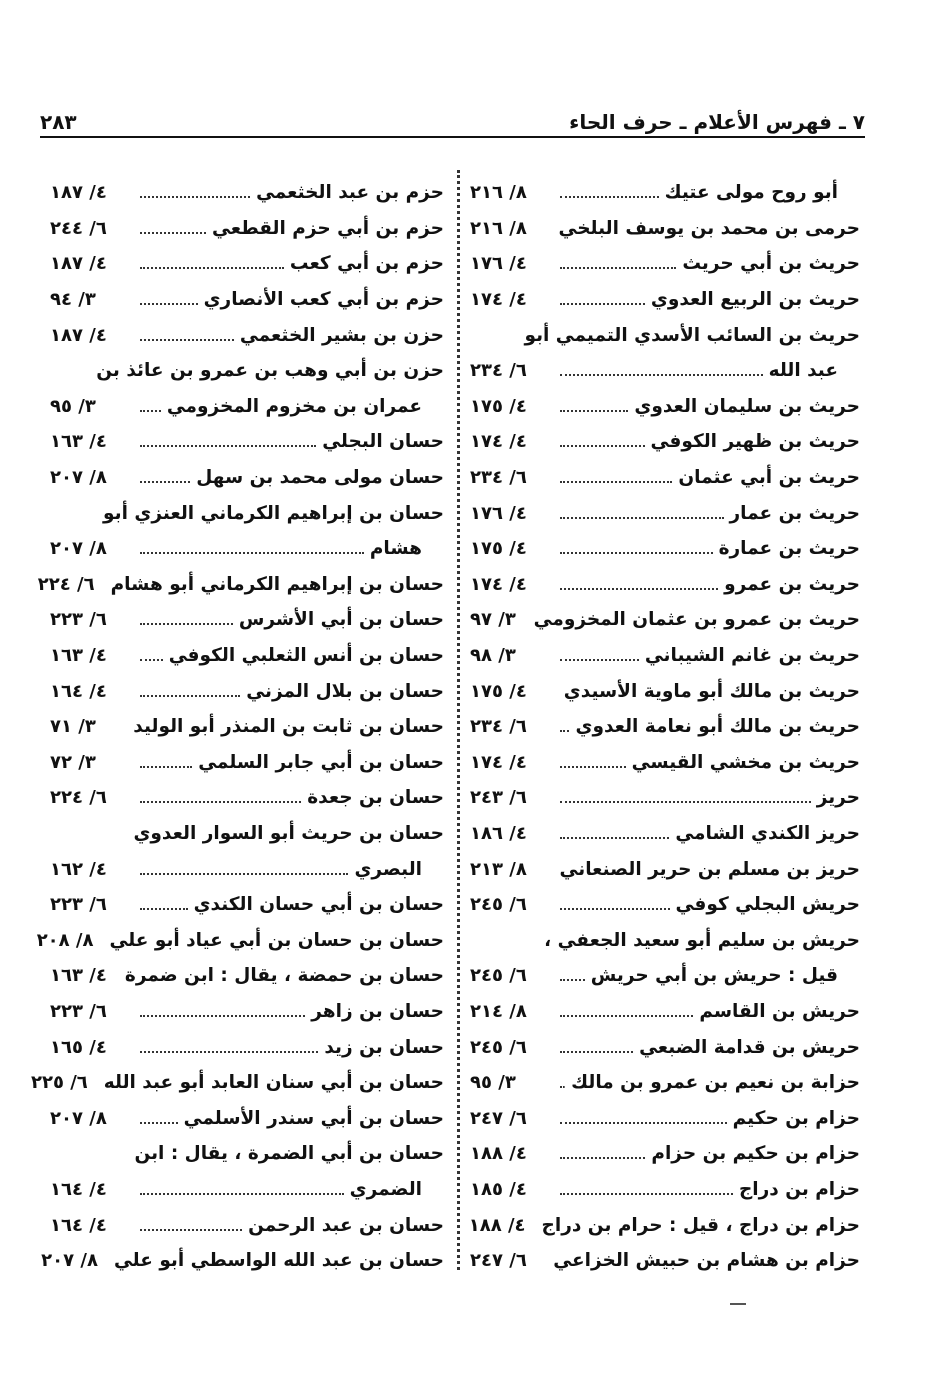  I want to click on page-reference: ٤/ ١٦٣, so click(78, 976).